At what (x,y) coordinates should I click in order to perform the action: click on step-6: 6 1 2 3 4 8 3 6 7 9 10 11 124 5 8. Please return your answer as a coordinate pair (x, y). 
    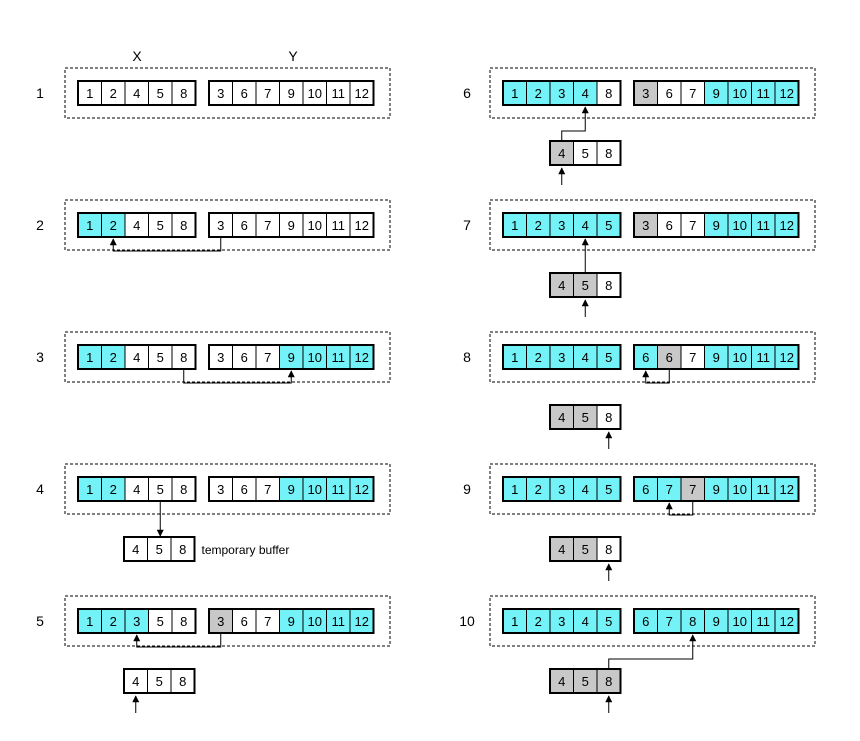
    Looking at the image, I should click on (639, 126).